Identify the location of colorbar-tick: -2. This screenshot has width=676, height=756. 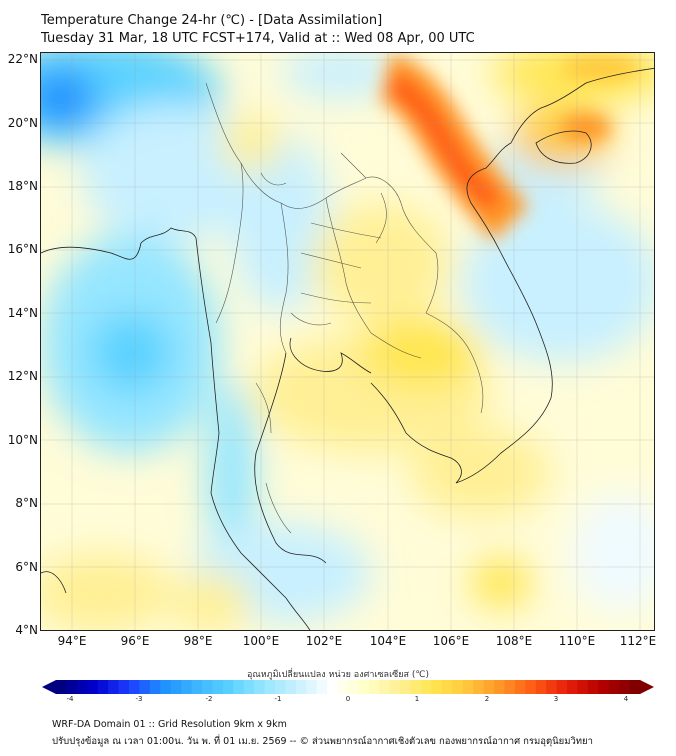
(209, 699).